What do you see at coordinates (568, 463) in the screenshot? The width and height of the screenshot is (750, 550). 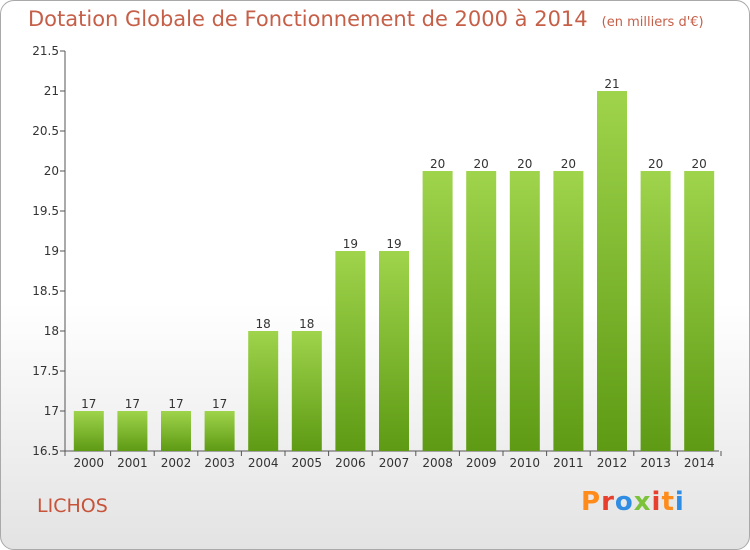 I see `x-tick-label: 2011` at bounding box center [568, 463].